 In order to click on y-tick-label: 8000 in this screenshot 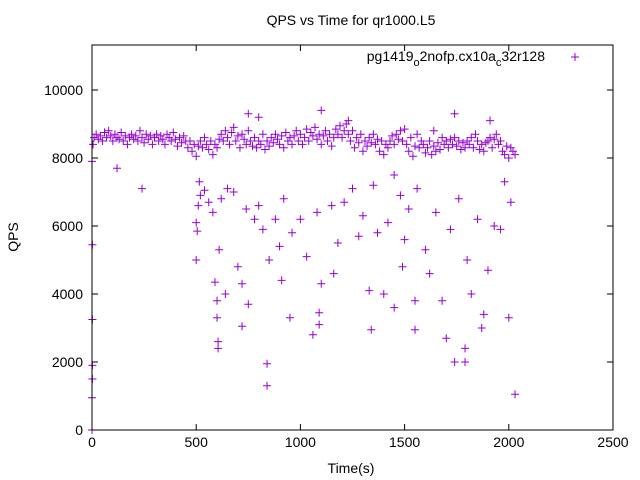, I will do `click(67, 158)`.